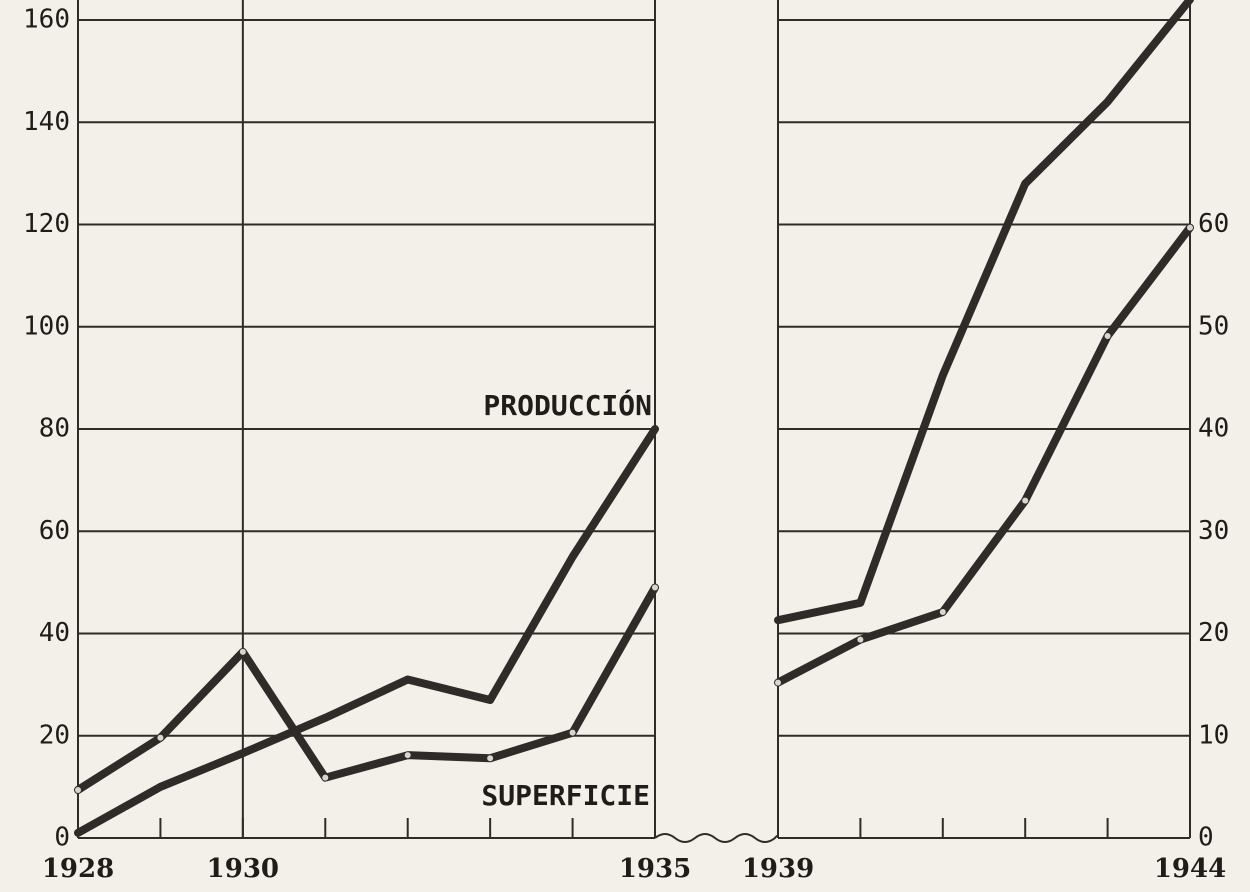  What do you see at coordinates (1213, 326) in the screenshot?
I see `y2-tick-label: 50` at bounding box center [1213, 326].